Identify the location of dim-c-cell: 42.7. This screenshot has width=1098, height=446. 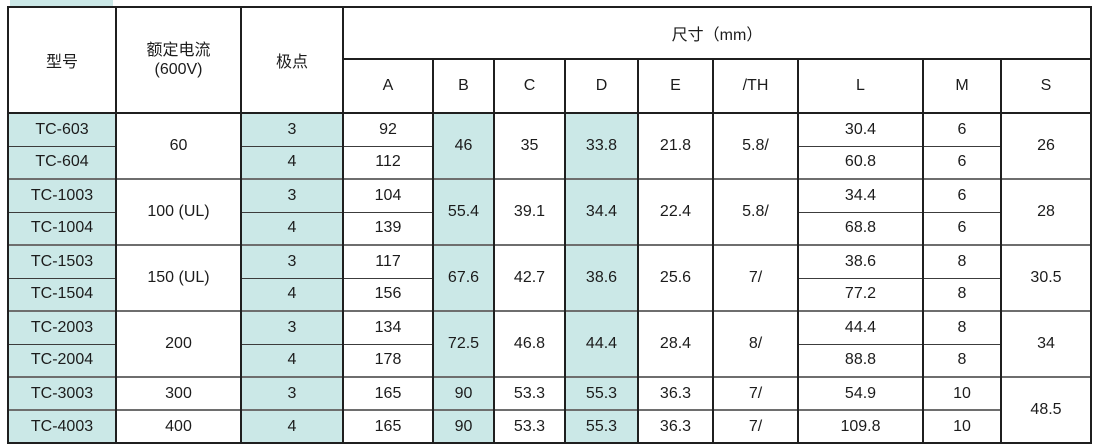
(529, 278).